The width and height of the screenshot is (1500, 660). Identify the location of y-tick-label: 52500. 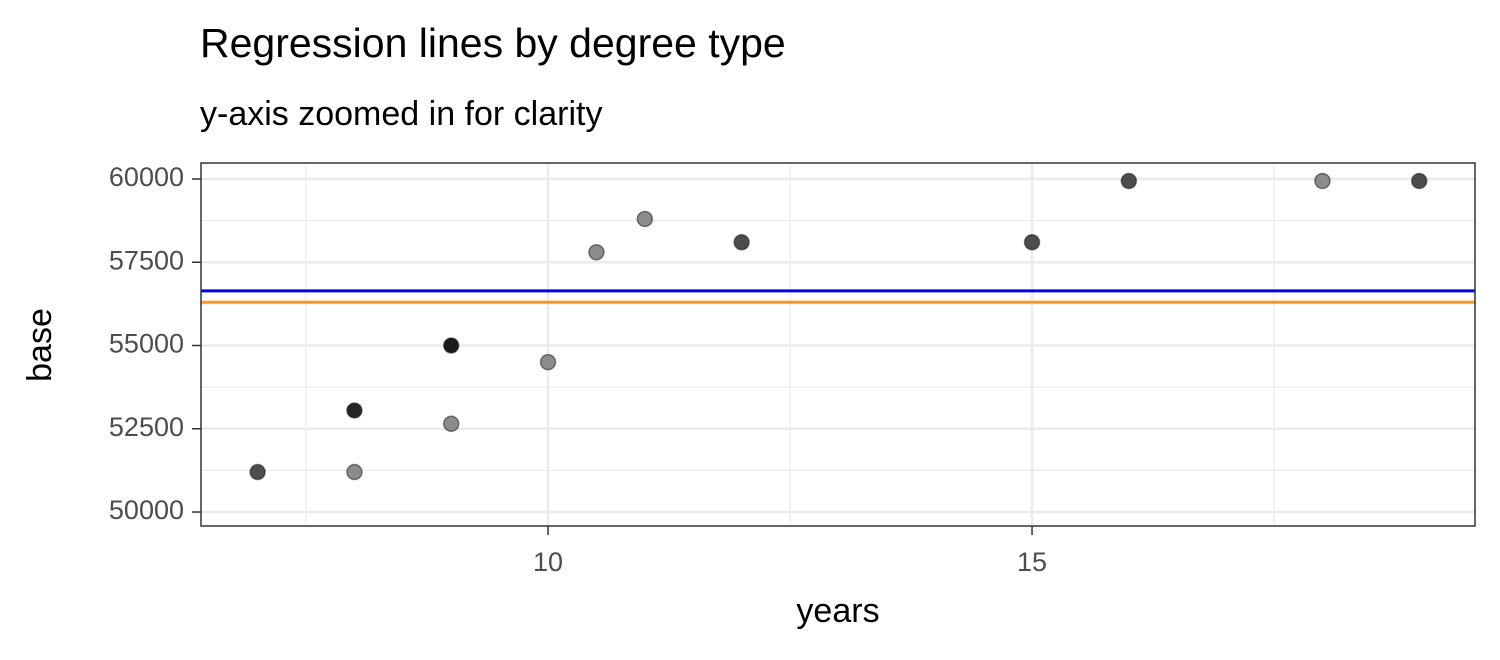
(146, 427).